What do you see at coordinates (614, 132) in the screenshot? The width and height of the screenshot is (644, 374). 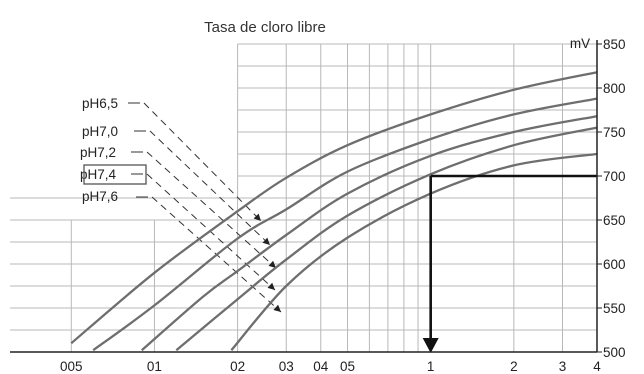 I see `y-tick-label: 750` at bounding box center [614, 132].